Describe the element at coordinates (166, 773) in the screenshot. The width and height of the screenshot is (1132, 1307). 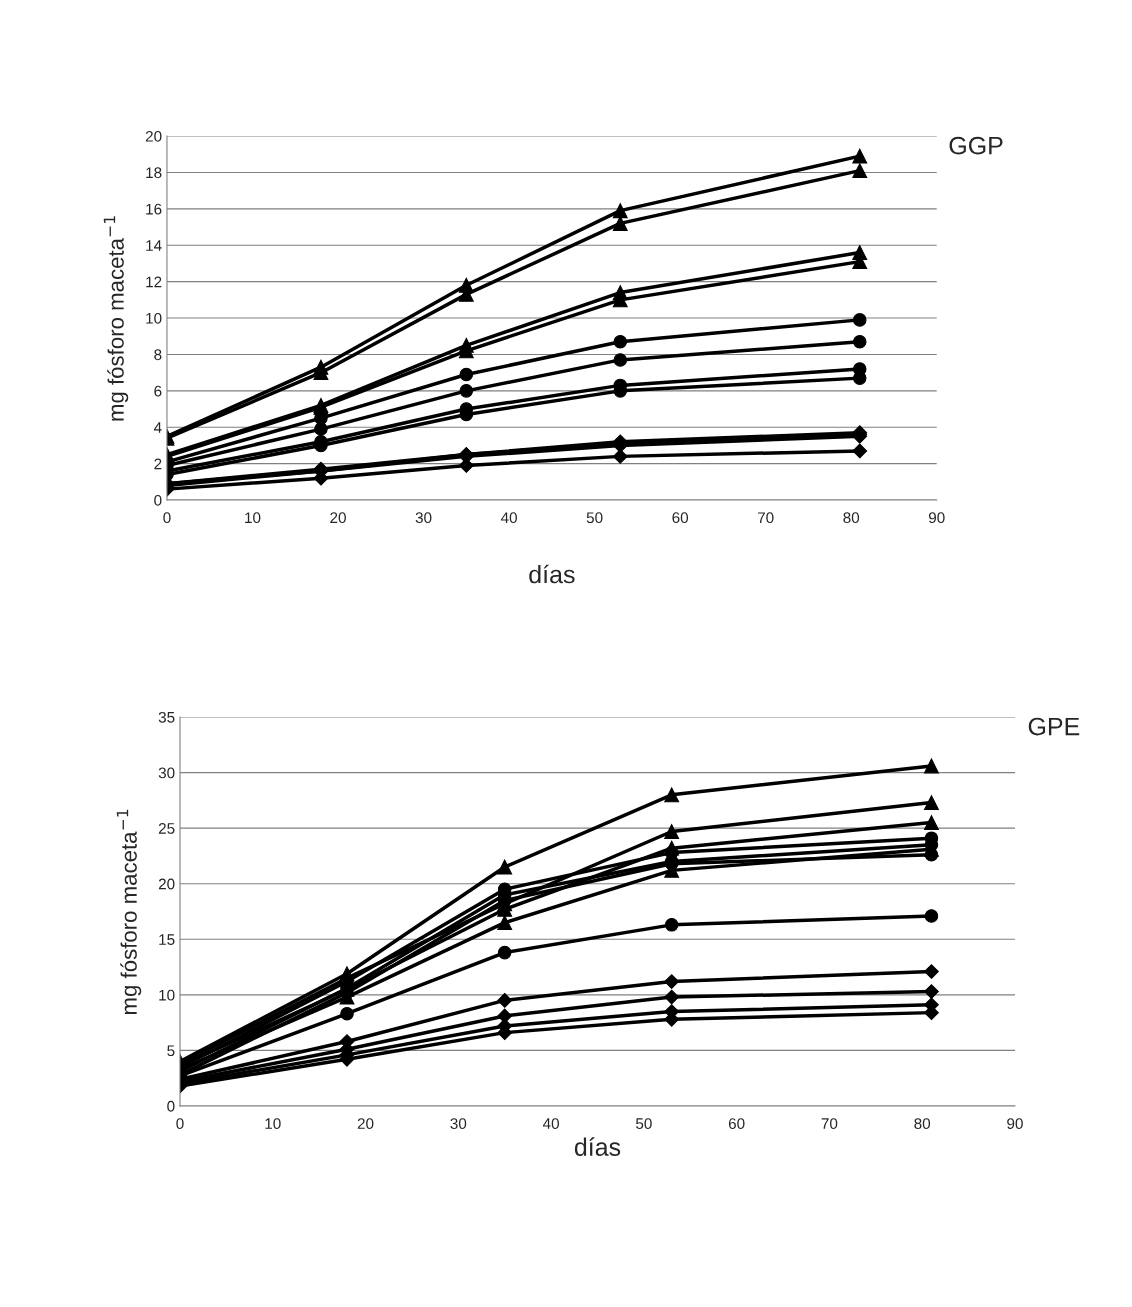
I see `y-tick-label: 30` at that location.